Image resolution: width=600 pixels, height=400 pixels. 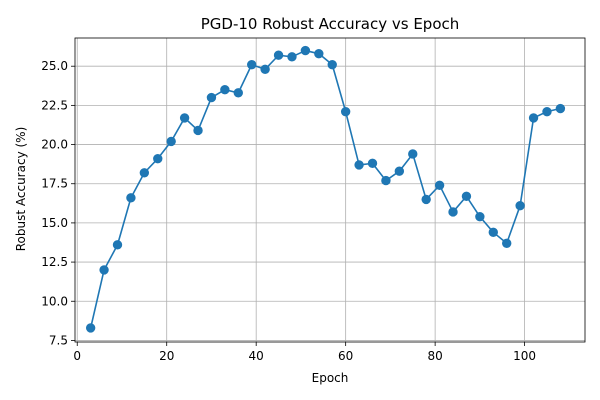 I want to click on y-tick-label: 17.5, so click(x=54, y=184).